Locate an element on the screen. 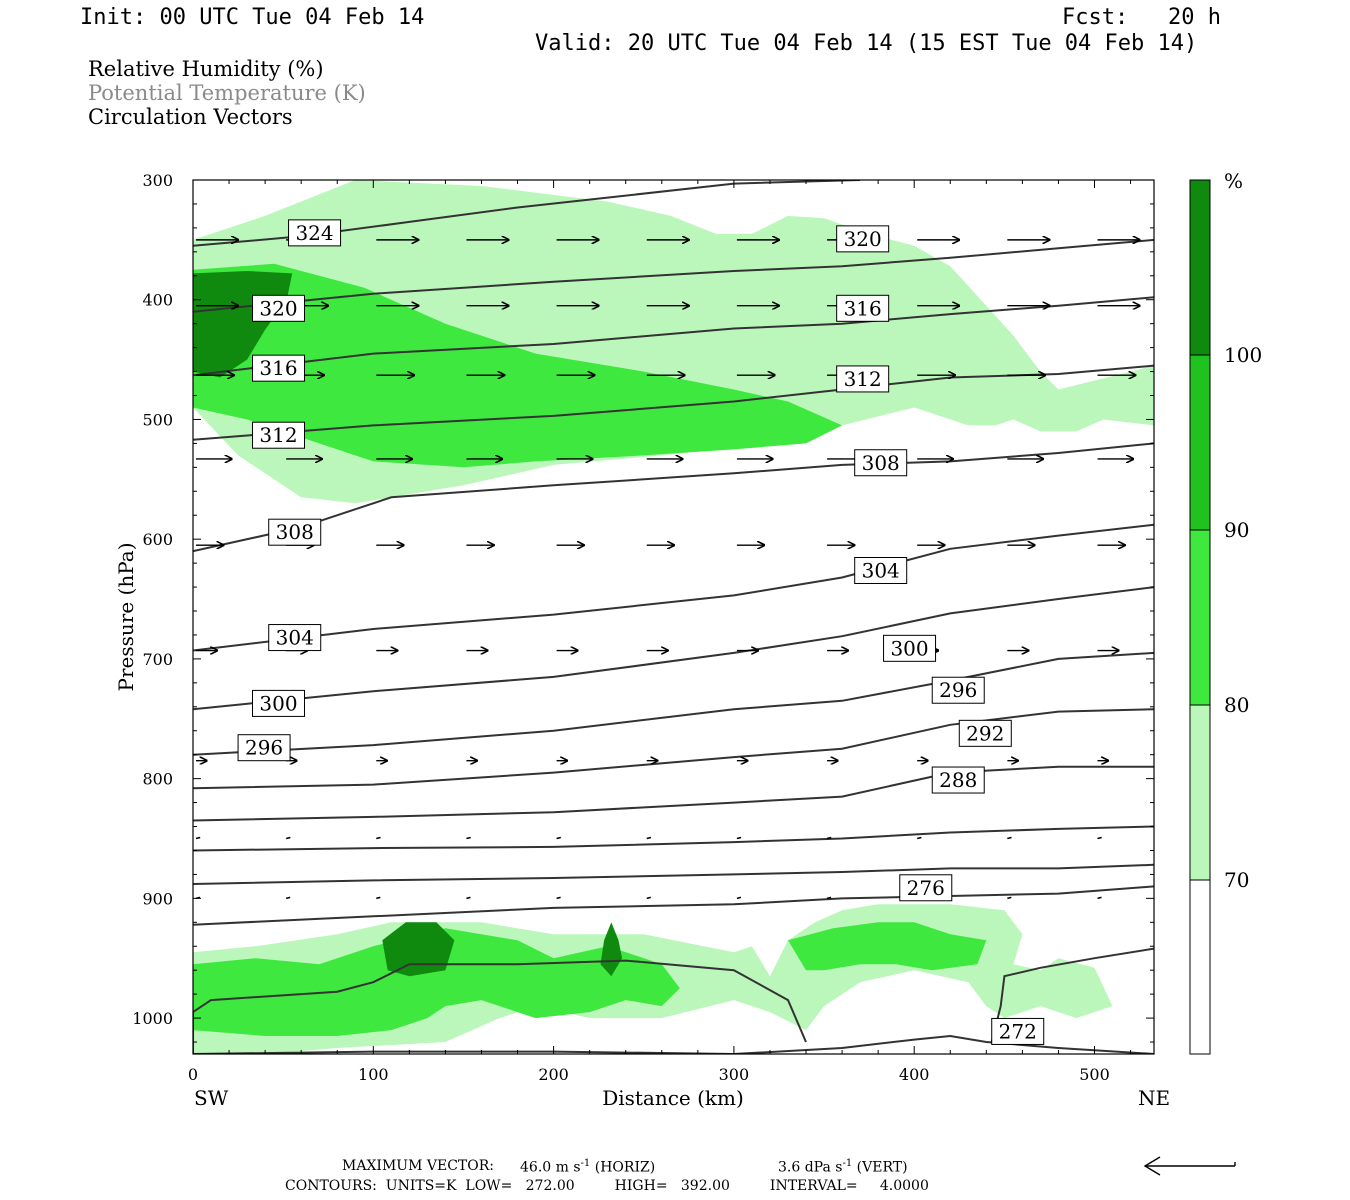 Image resolution: width=1350 pixels, height=1200 pixels. x-tick-label: 400 is located at coordinates (914, 1074).